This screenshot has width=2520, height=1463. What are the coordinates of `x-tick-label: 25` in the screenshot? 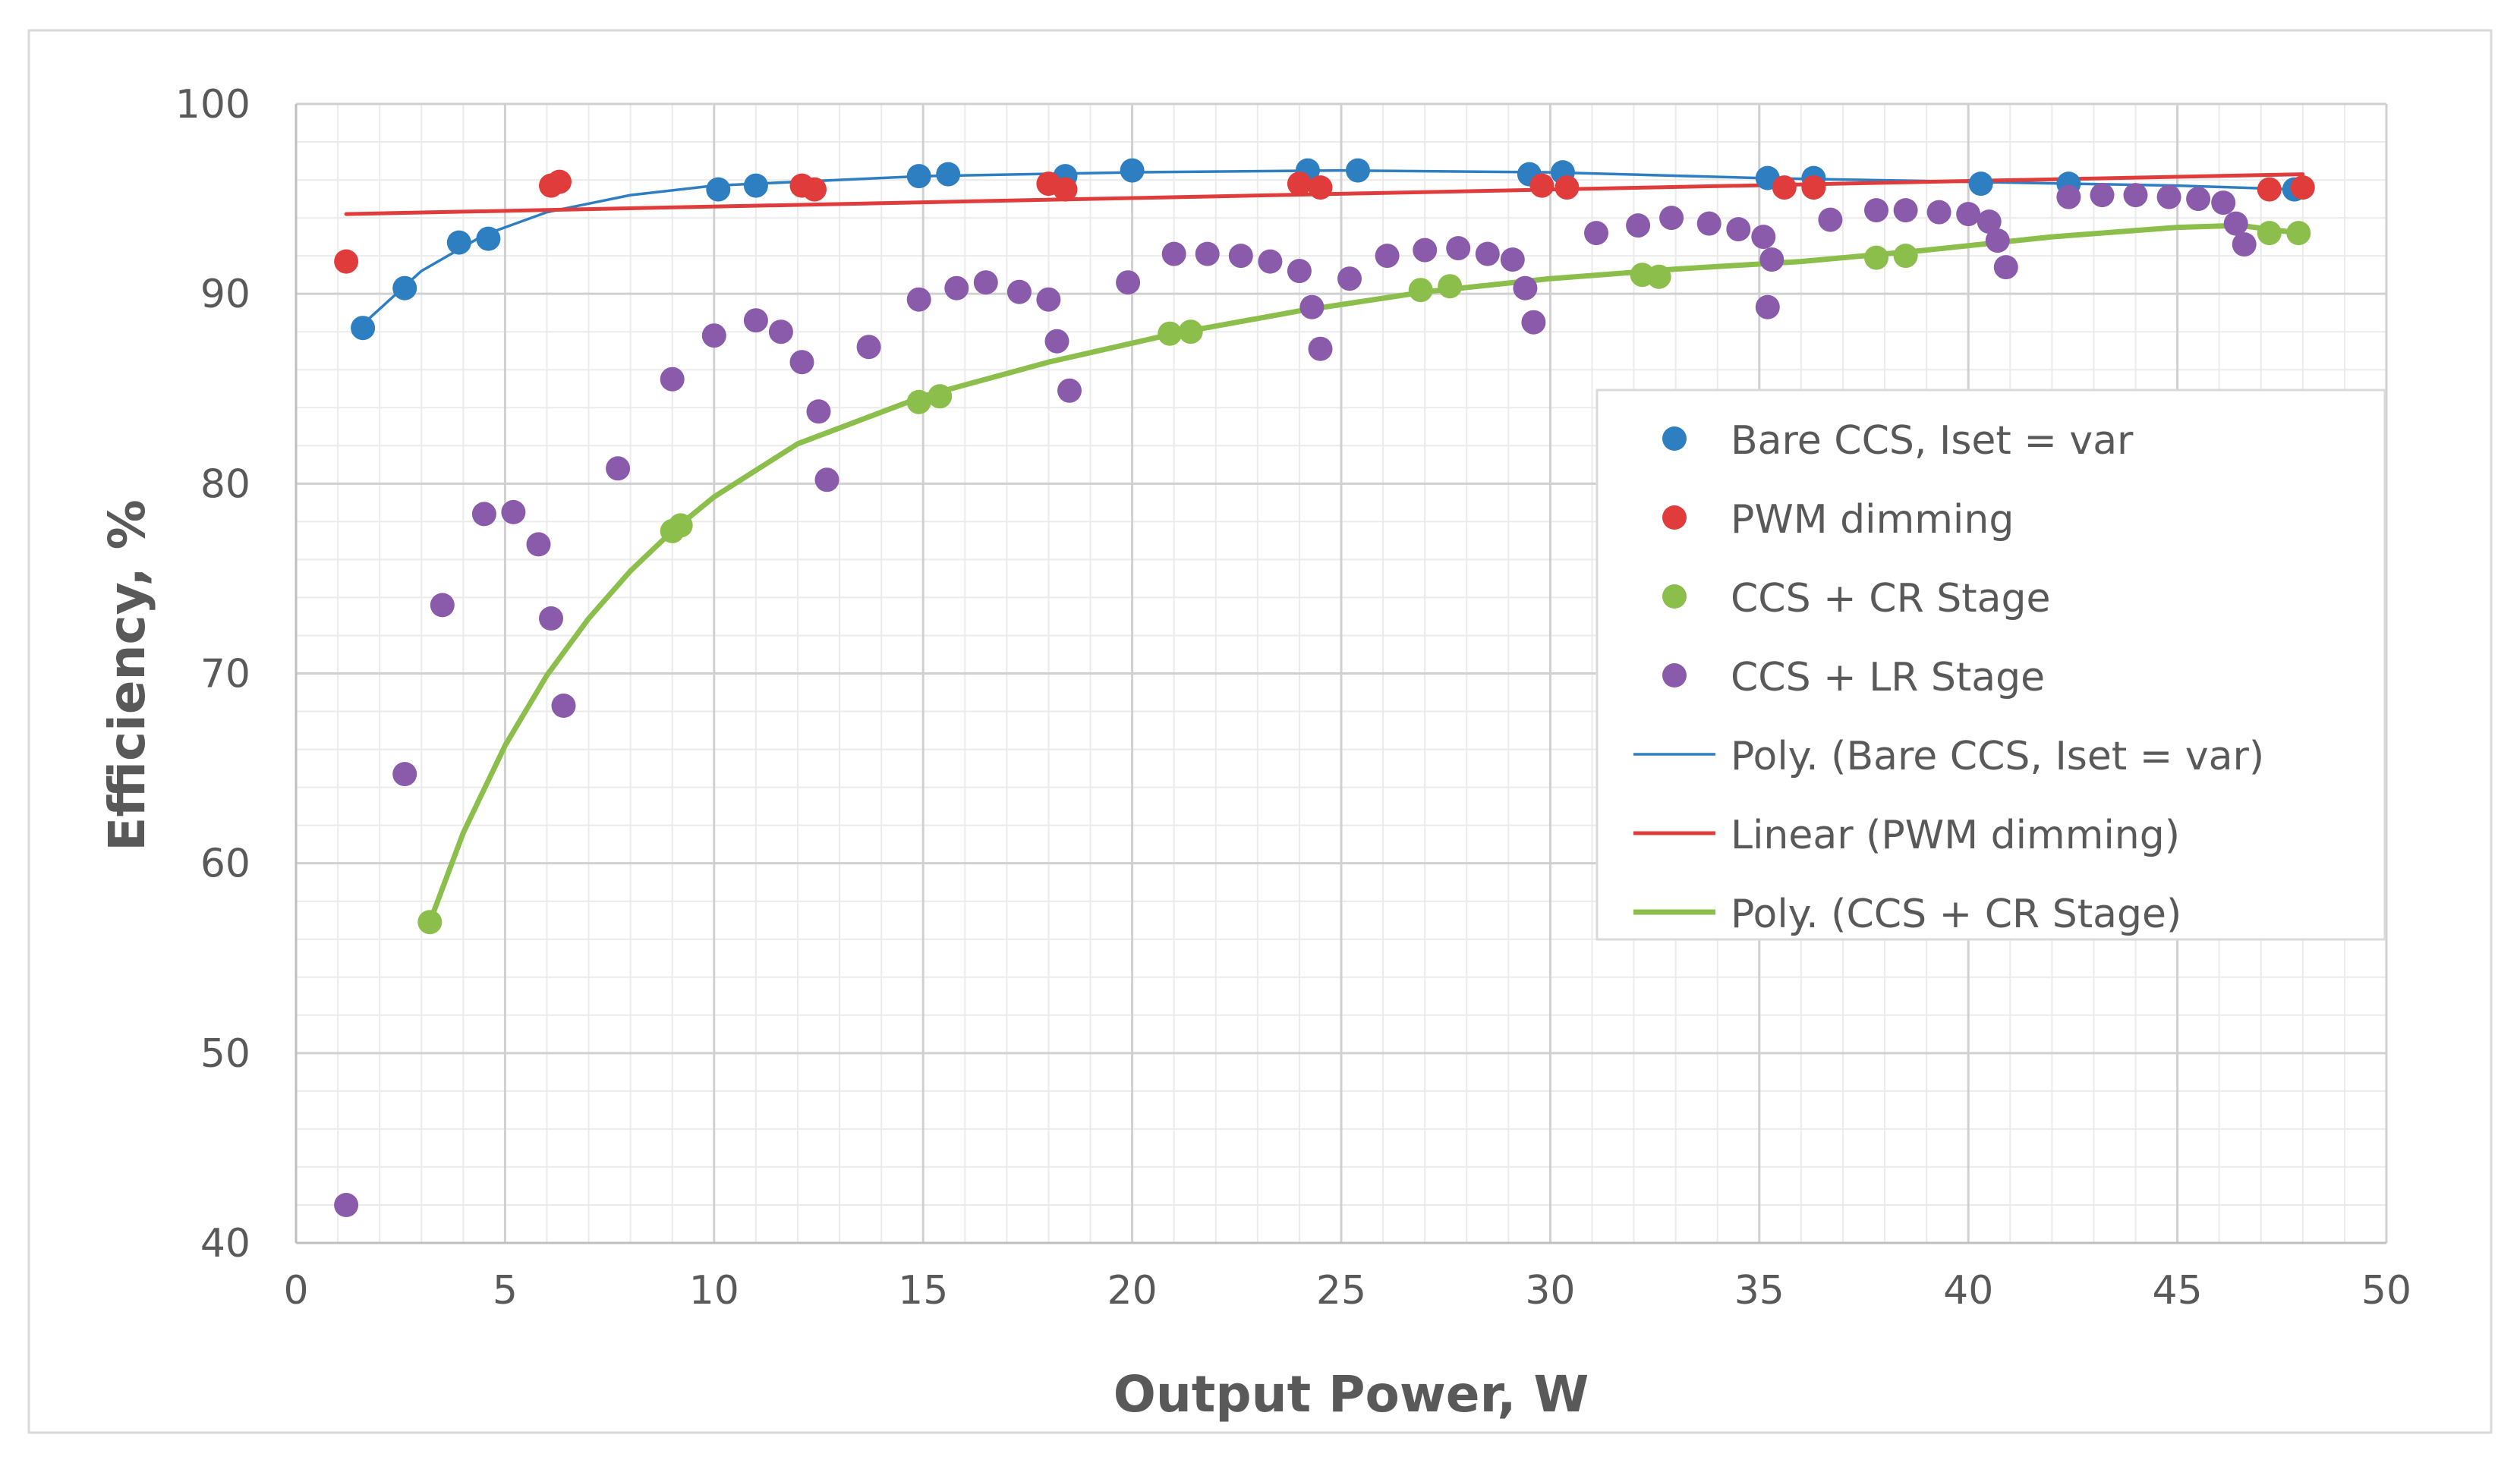 It's located at (1341, 1291).